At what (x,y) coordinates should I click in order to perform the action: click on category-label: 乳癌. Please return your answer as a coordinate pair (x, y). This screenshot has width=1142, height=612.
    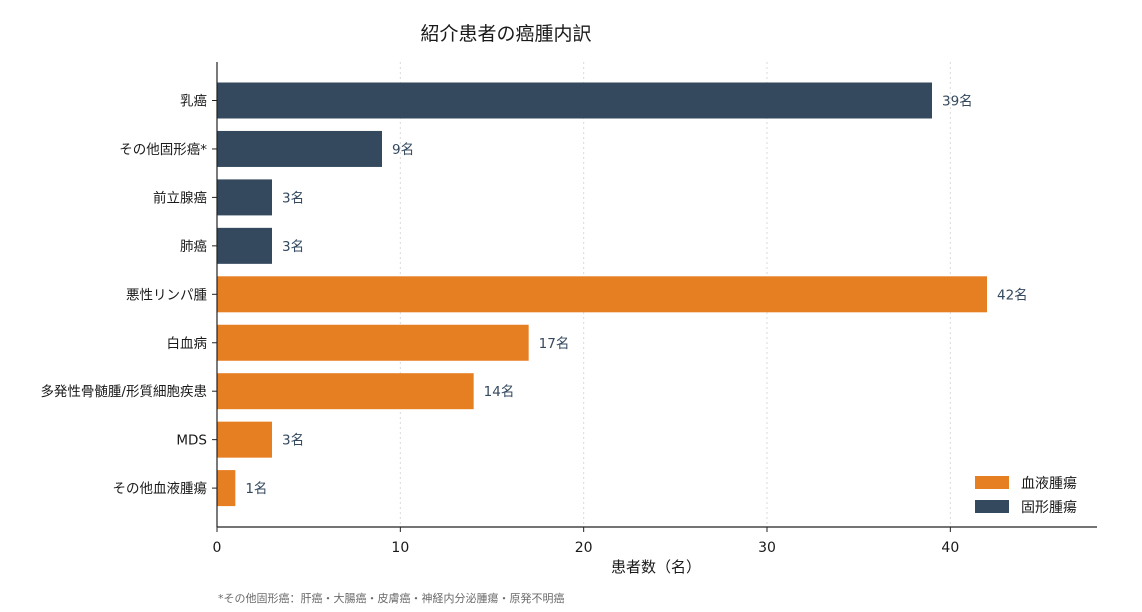
    Looking at the image, I should click on (193, 102).